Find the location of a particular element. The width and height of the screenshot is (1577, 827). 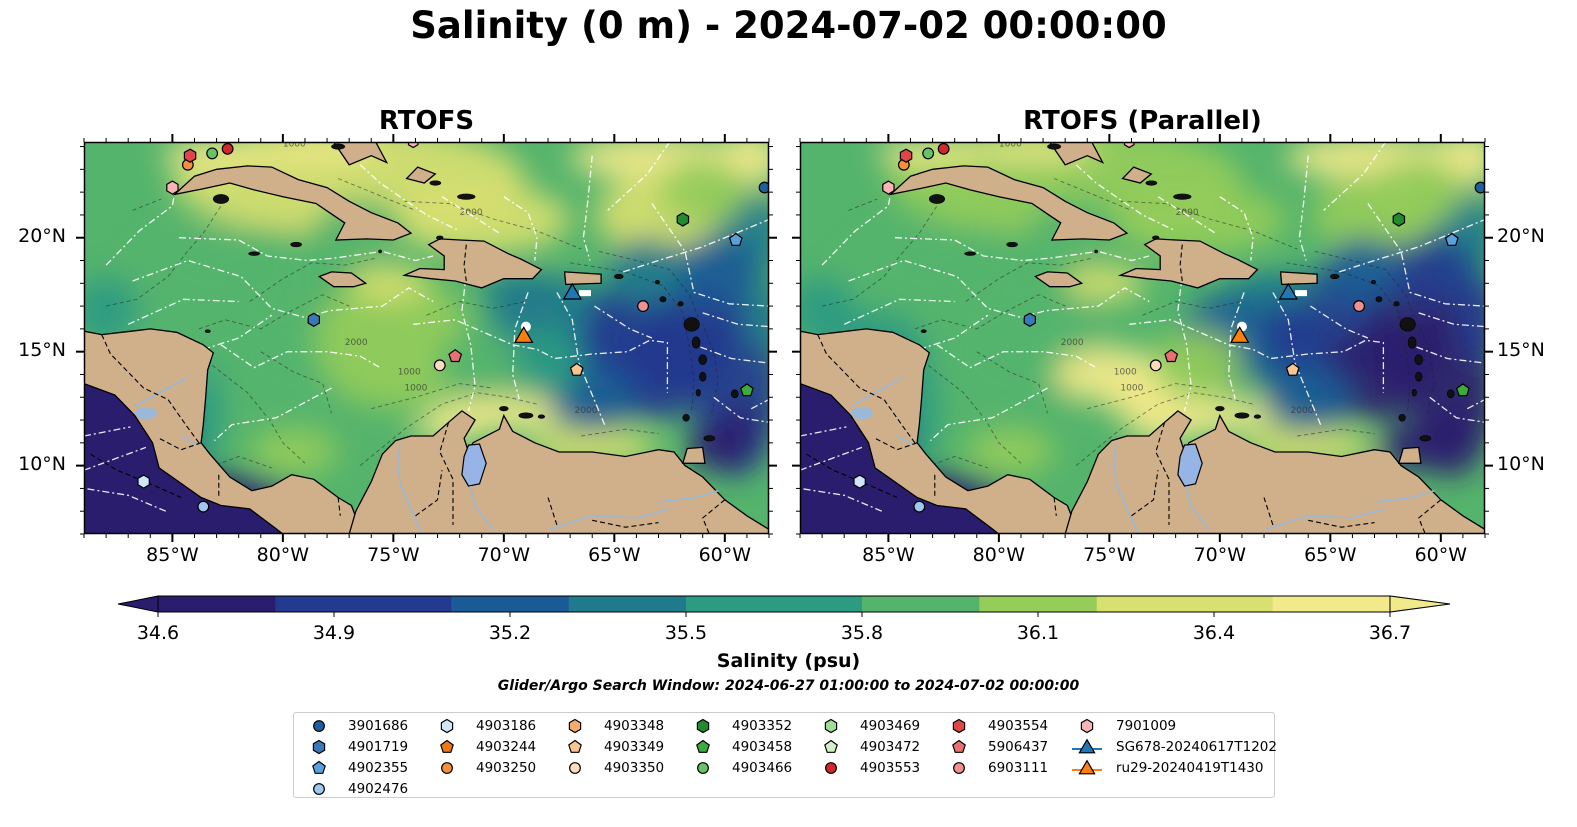

legend-item: 4903554 is located at coordinates (996, 725).